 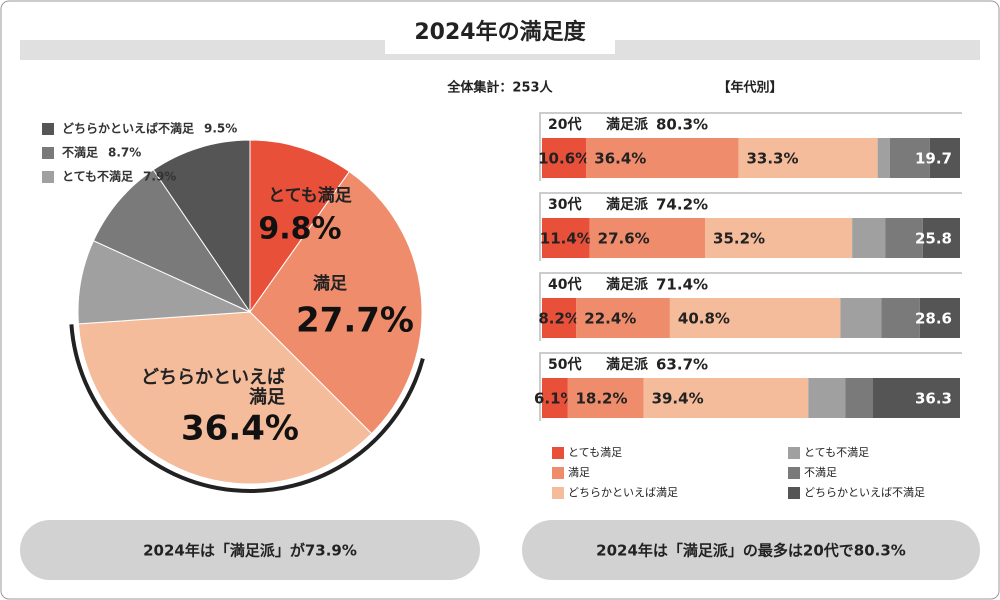 I want to click on dissatisfied-total: 36.3, so click(x=933, y=399).